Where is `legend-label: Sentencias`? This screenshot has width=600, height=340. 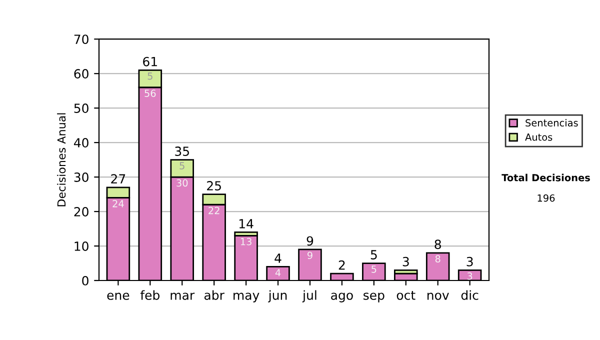 legend-label: Sentencias is located at coordinates (552, 122).